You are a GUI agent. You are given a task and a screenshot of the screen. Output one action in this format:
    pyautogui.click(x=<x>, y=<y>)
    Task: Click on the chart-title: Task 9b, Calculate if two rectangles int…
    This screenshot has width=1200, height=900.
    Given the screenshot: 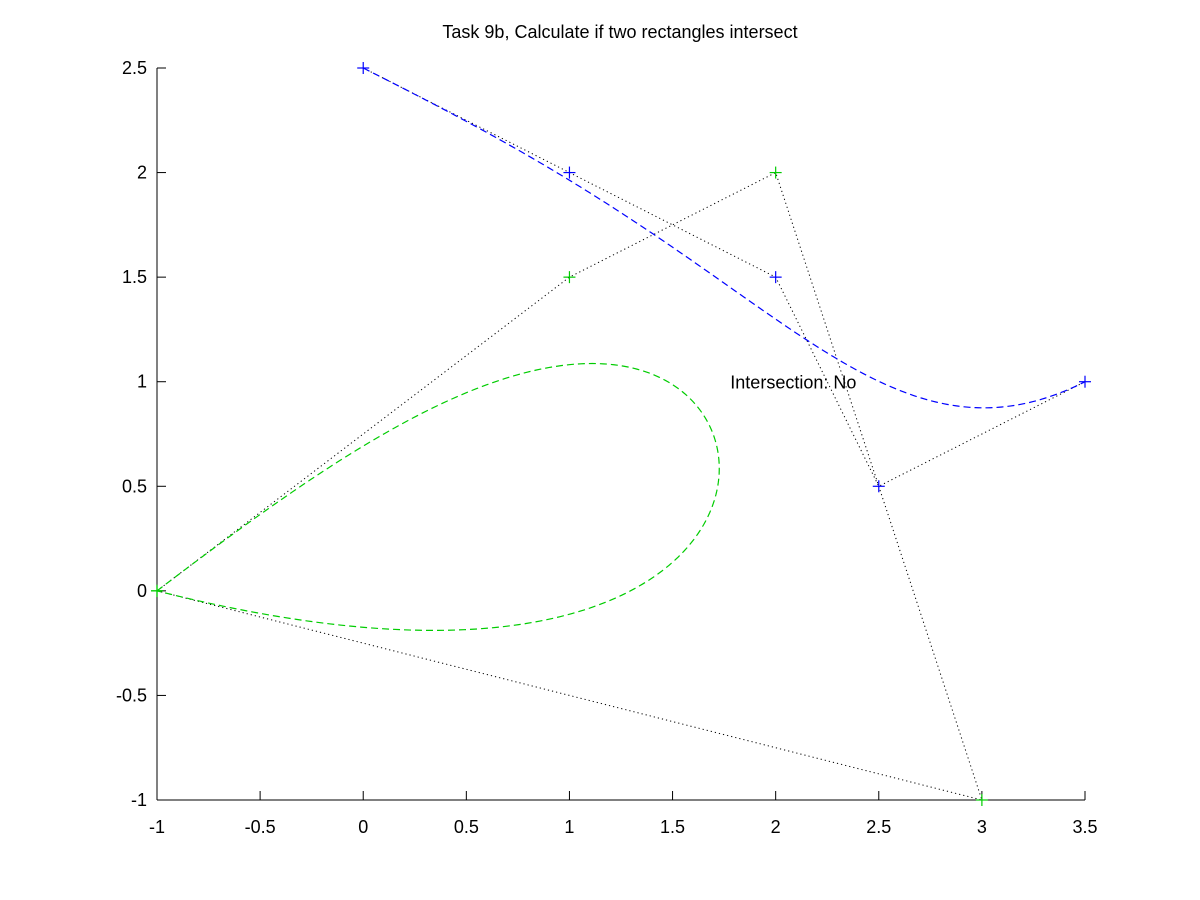 What is the action you would take?
    pyautogui.click(x=619, y=32)
    